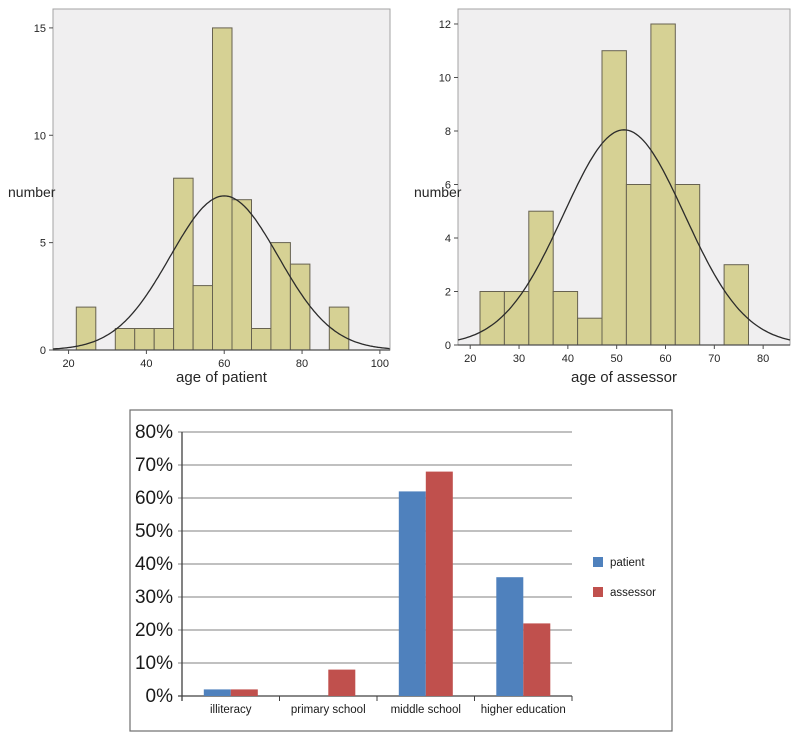 The width and height of the screenshot is (800, 740). I want to click on y-tick-label: 10%, so click(154, 663).